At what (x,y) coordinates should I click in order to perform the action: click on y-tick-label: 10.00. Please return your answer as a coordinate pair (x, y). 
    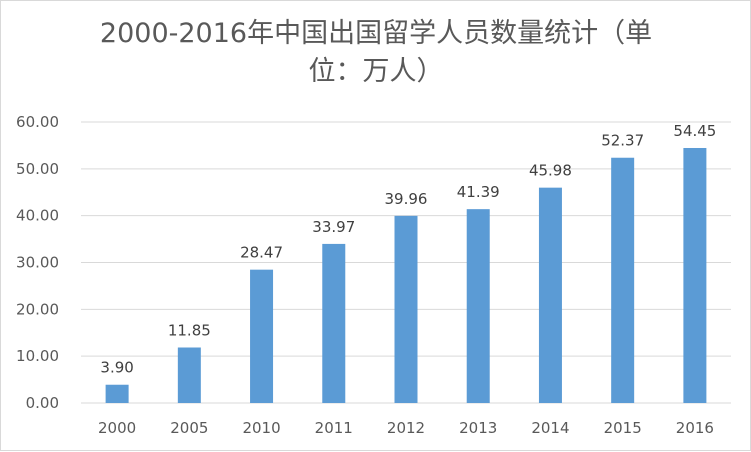
    Looking at the image, I should click on (37, 356).